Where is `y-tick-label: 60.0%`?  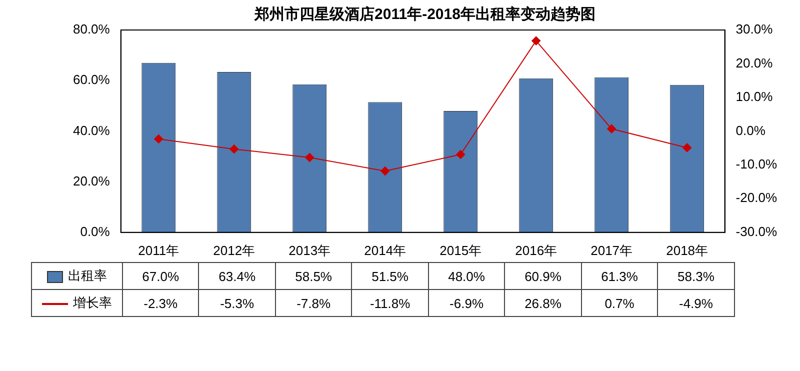 y-tick-label: 60.0% is located at coordinates (91, 80).